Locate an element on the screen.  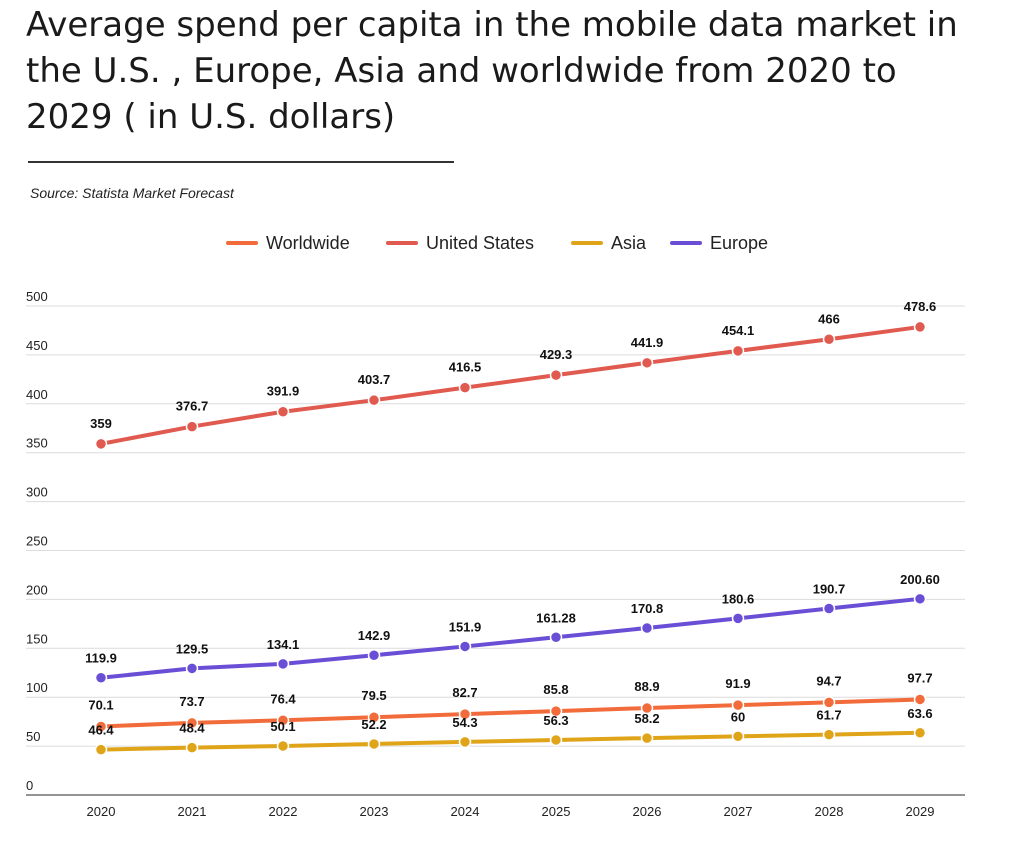
y-tick-label: 450 is located at coordinates (37, 345).